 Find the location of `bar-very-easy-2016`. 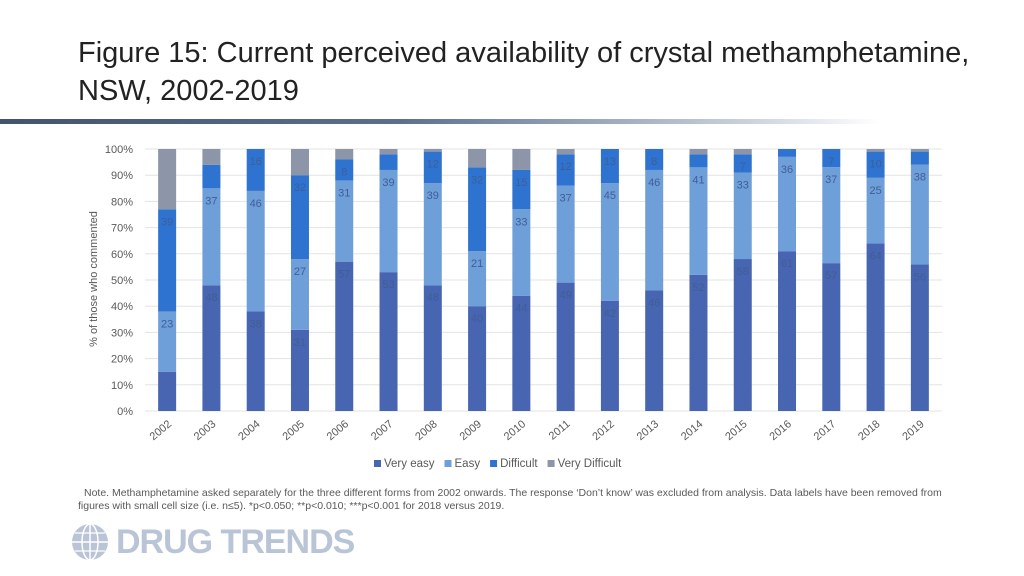

bar-very-easy-2016 is located at coordinates (787, 331).